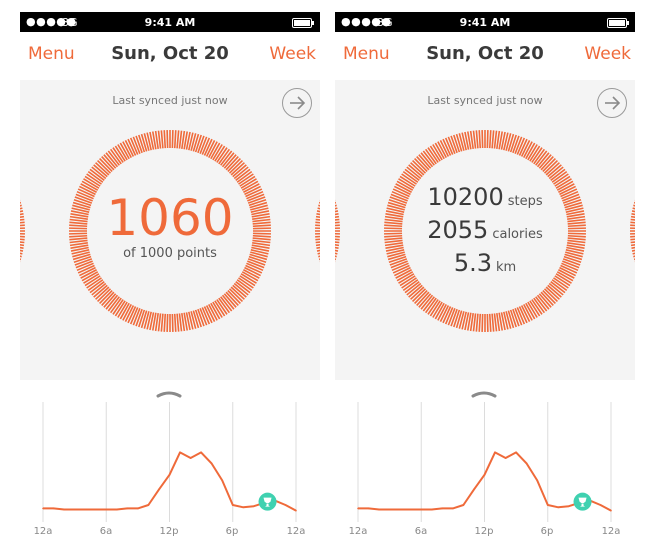 This screenshot has height=560, width=650. What do you see at coordinates (485, 263) in the screenshot?
I see `distance-stat: 5.3 km` at bounding box center [485, 263].